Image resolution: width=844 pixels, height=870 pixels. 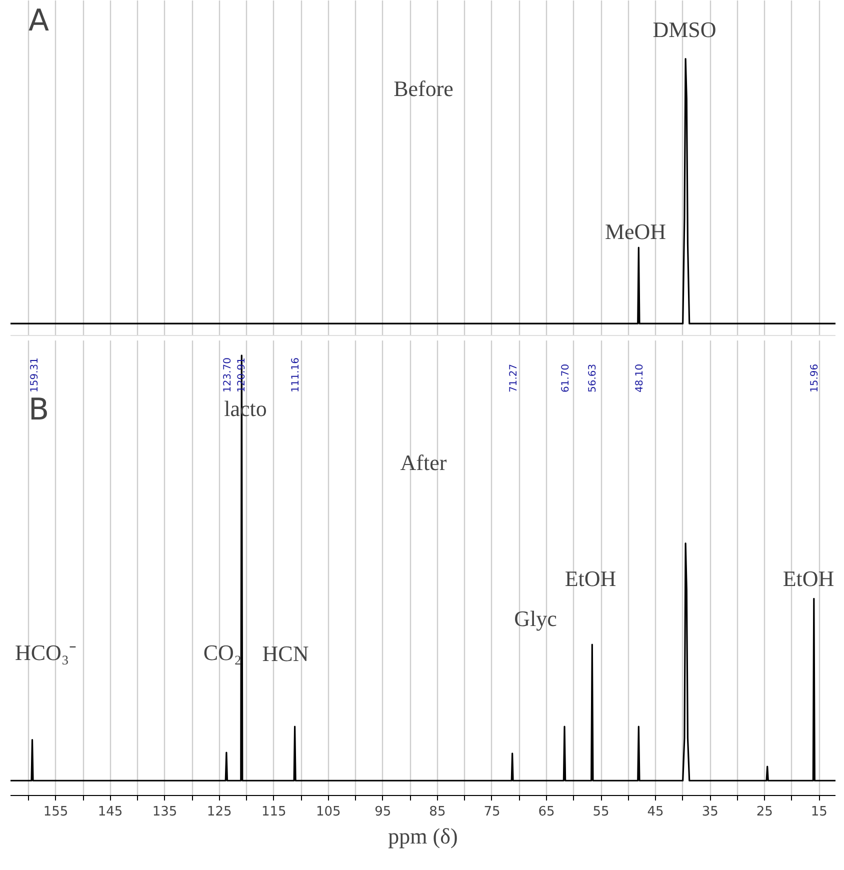 What do you see at coordinates (684, 29) in the screenshot?
I see `text: DMSO` at bounding box center [684, 29].